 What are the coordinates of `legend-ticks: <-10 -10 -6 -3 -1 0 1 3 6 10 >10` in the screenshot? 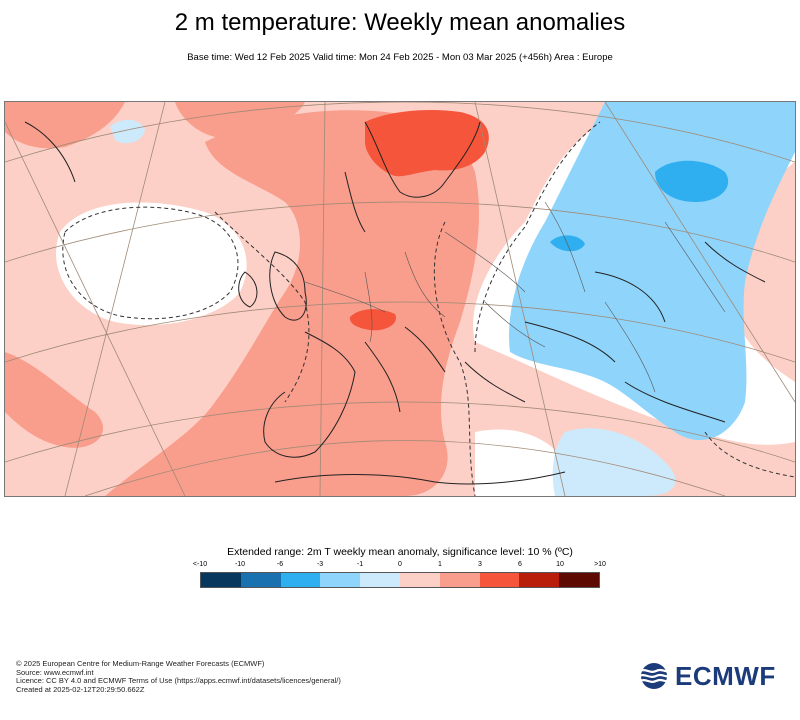 It's located at (400, 566).